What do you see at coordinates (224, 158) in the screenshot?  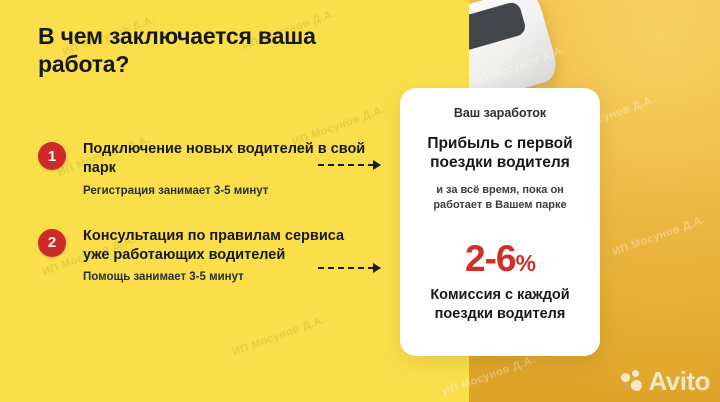 I see `step-title: Подключение новых водителей в свой парк` at bounding box center [224, 158].